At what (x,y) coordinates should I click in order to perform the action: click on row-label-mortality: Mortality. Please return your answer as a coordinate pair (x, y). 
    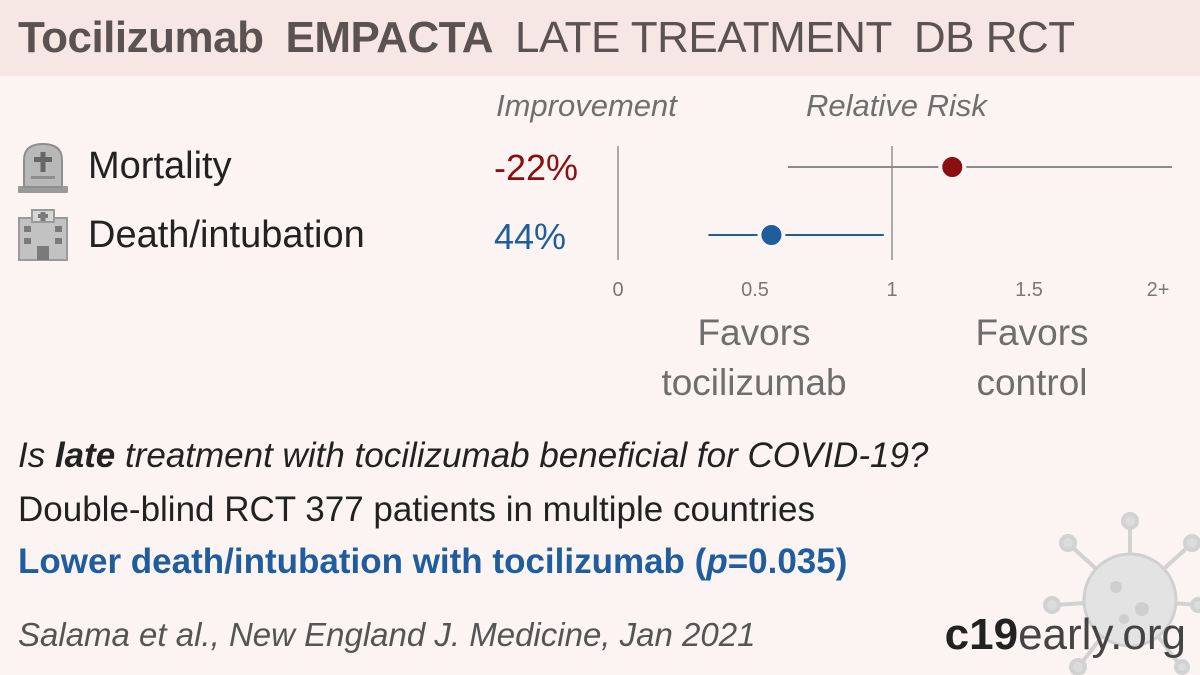
    Looking at the image, I should click on (160, 166).